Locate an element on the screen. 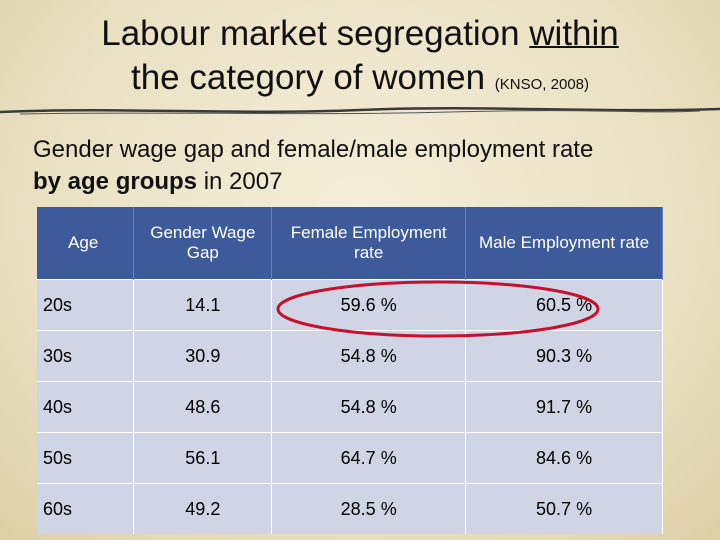  header-cell: Female Employment rate is located at coordinates (369, 243).